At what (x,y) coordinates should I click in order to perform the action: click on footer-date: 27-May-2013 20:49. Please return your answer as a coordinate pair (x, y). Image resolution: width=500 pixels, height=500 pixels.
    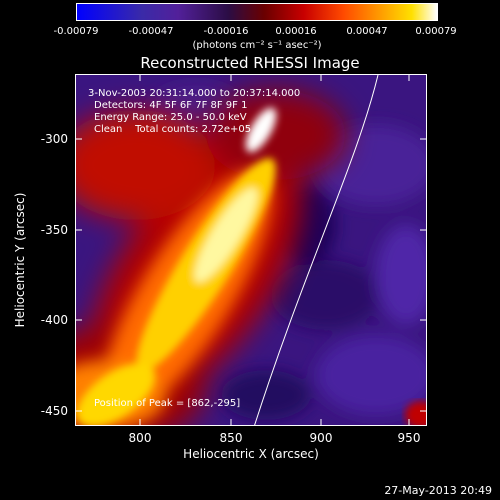
    Looking at the image, I should click on (438, 490).